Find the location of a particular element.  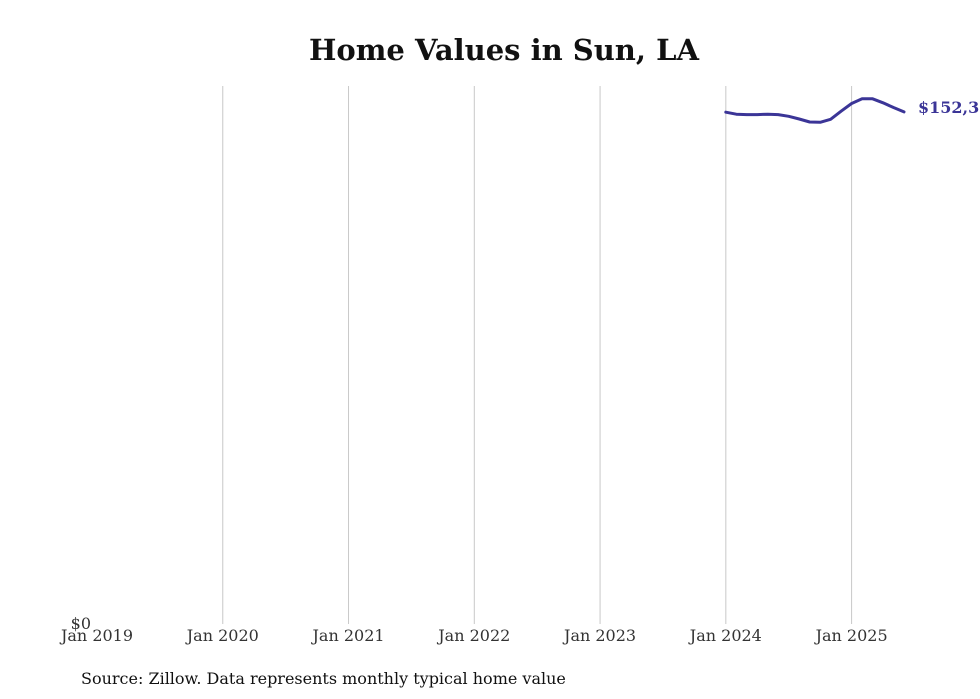

x-tick-label: Jan 2025 is located at coordinates (851, 635).